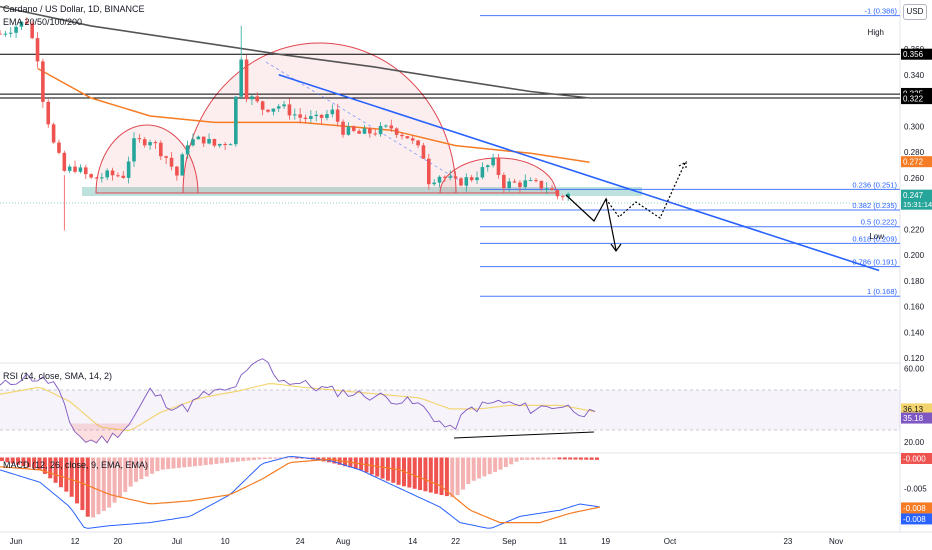 This screenshot has width=932, height=550. Describe the element at coordinates (876, 236) in the screenshot. I see `fib-low-marker: Low` at that location.